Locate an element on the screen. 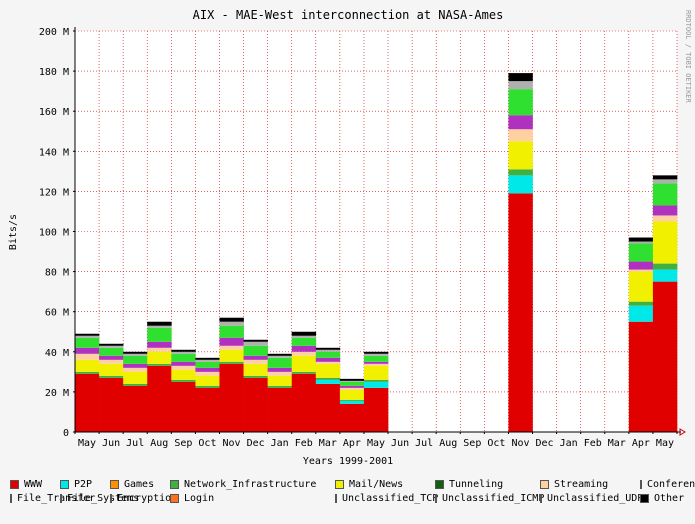 The image size is (695, 524). legend-item: Conferencing is located at coordinates (667, 484).